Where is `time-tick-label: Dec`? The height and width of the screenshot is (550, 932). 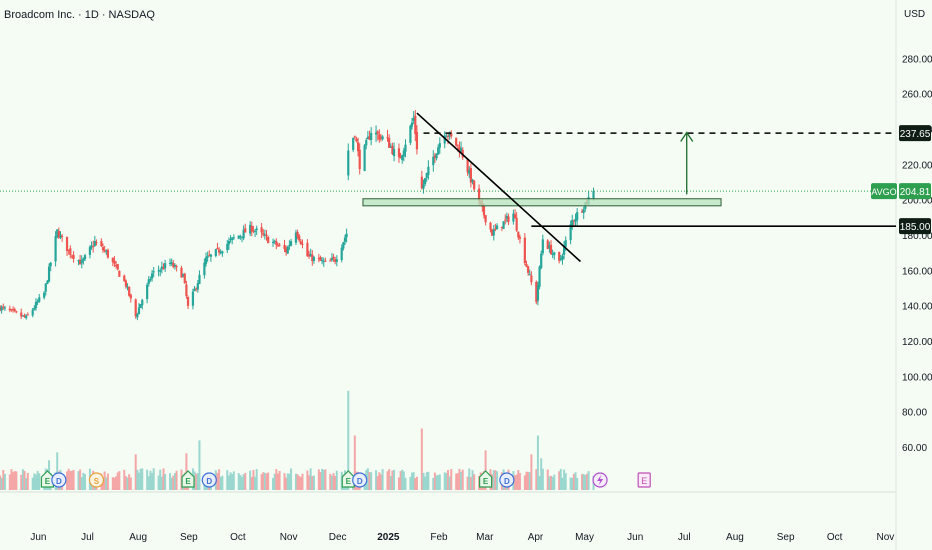 time-tick-label: Dec is located at coordinates (338, 537).